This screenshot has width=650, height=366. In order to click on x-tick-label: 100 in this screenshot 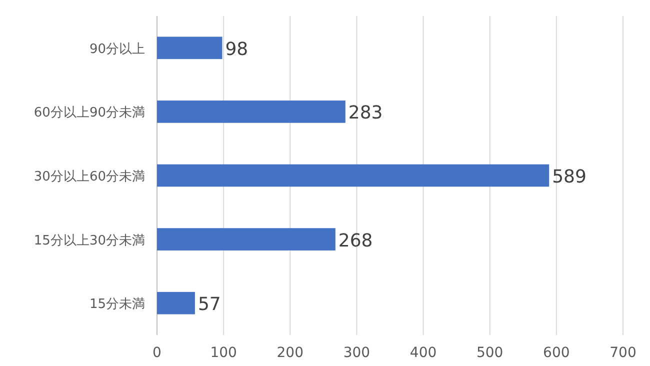, I will do `click(223, 353)`.